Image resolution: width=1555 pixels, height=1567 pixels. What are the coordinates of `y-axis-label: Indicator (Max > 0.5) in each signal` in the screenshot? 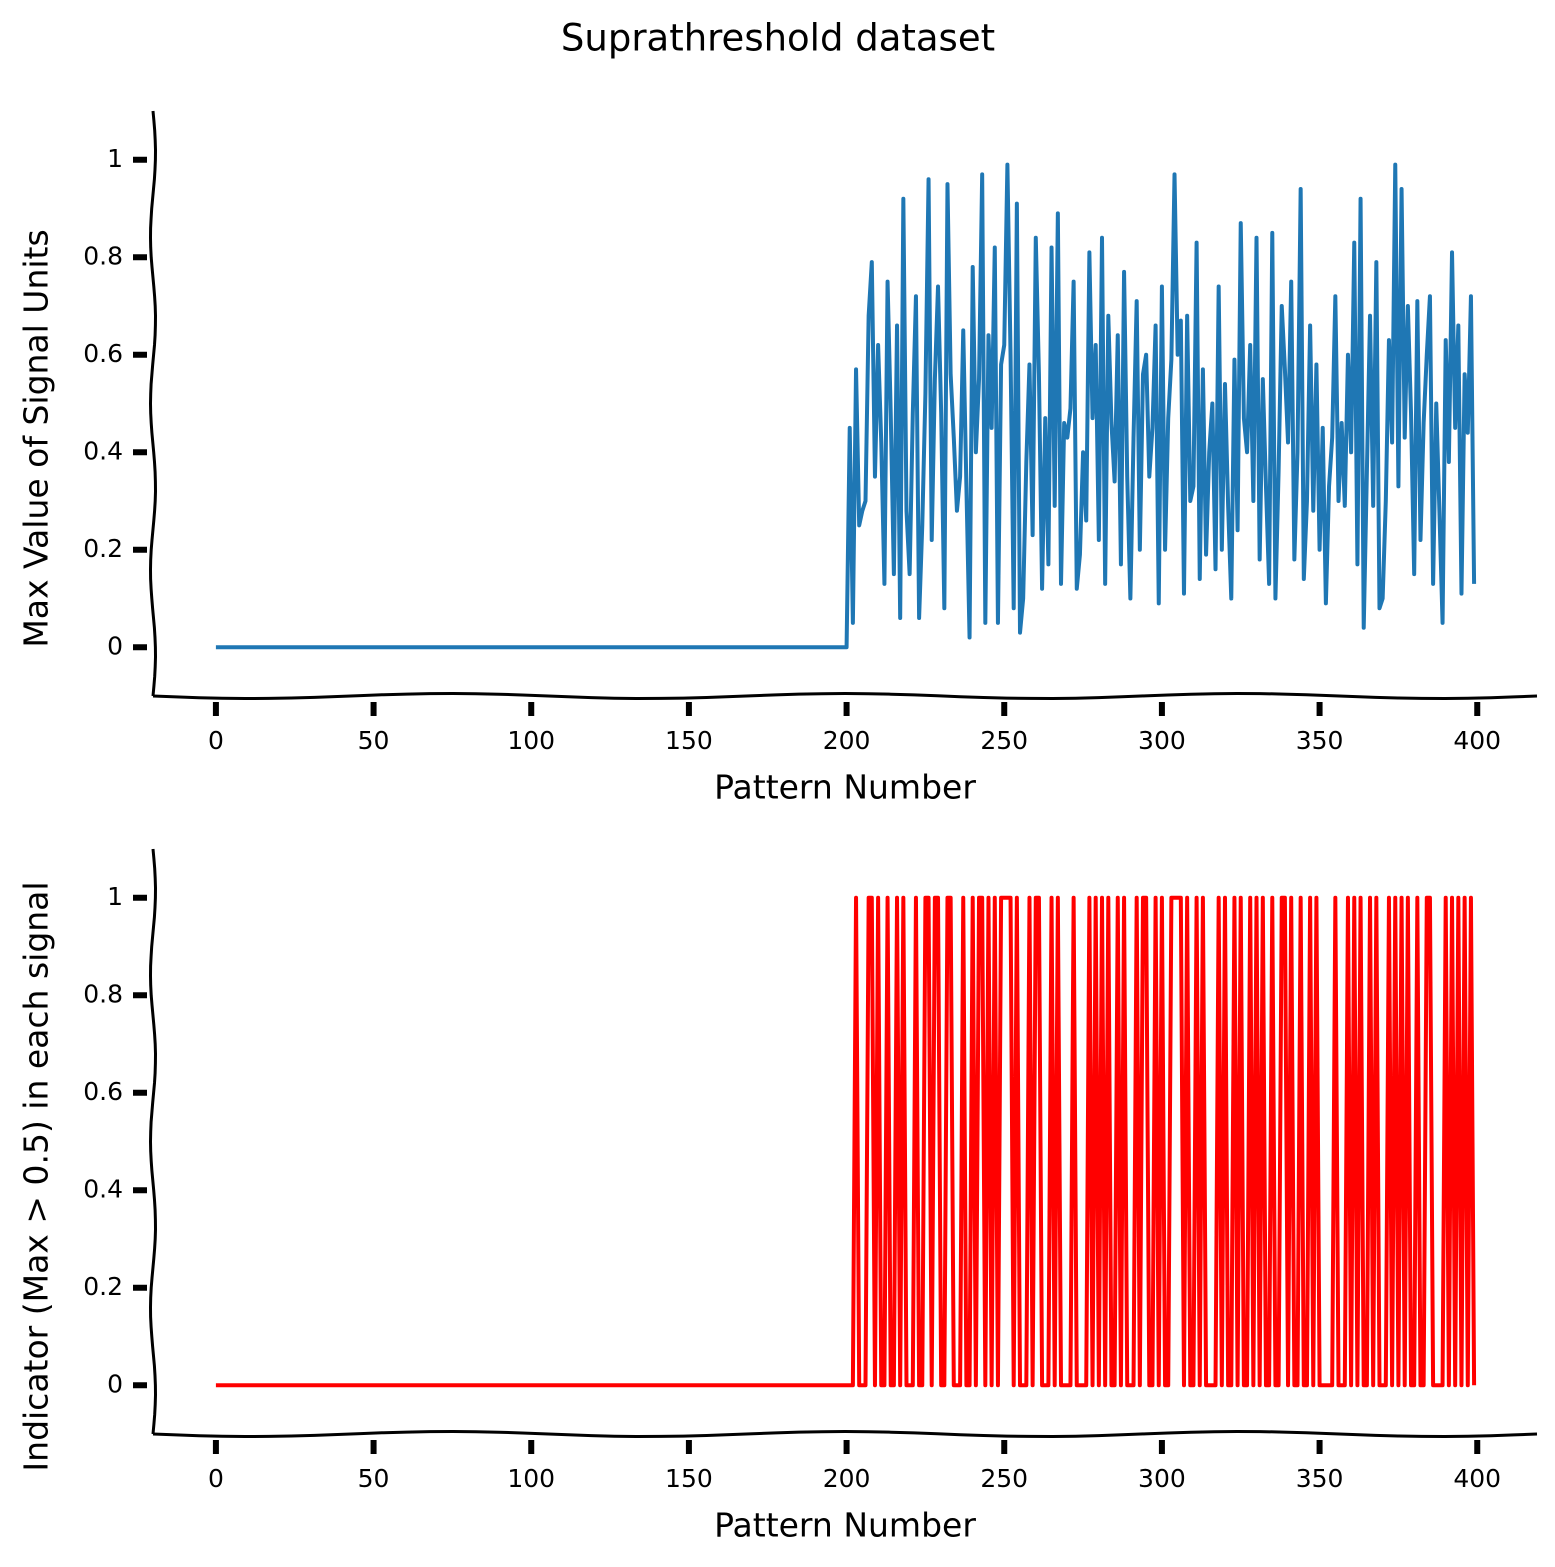 It's located at (36, 1176).